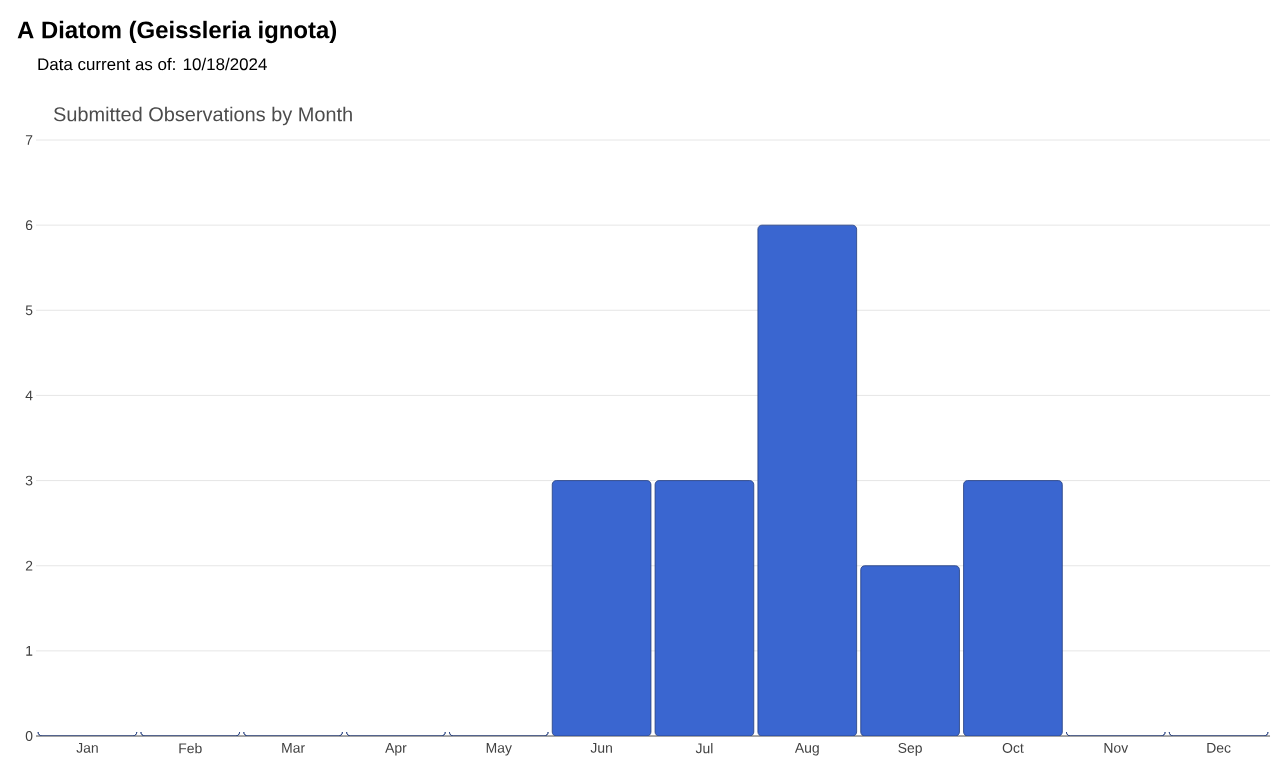 This screenshot has height=780, width=1280. What do you see at coordinates (152, 64) in the screenshot?
I see `chart-subtitle: Data current as of: 10/18/2024` at bounding box center [152, 64].